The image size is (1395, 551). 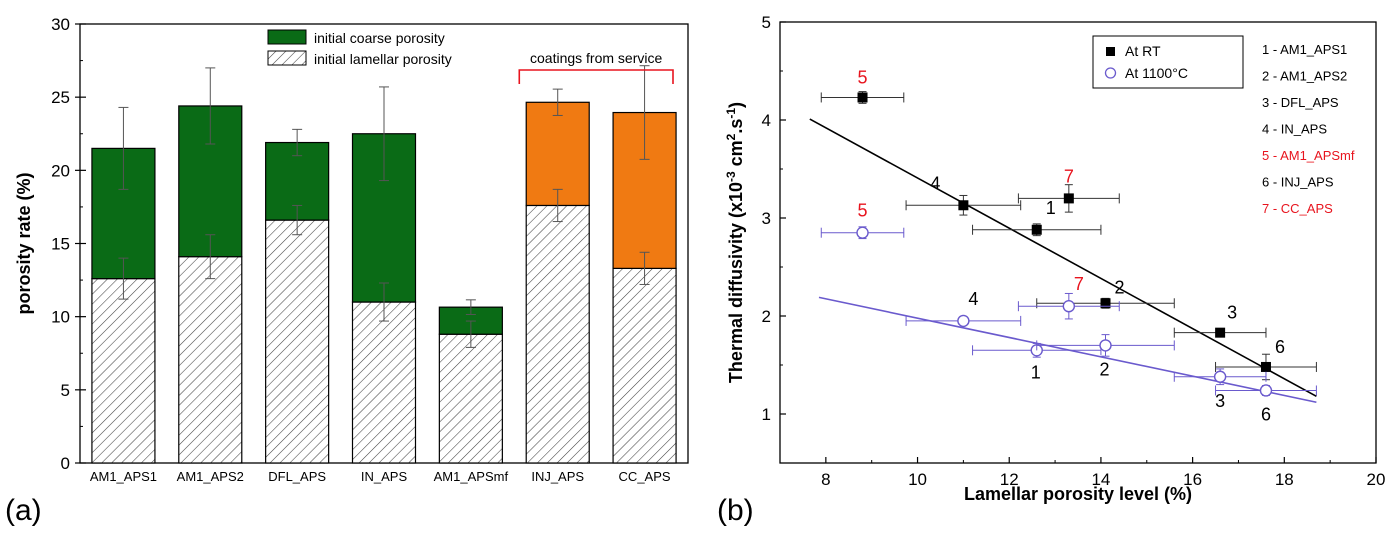 What do you see at coordinates (1304, 76) in the screenshot?
I see `sample-list-item: 2 - AM1_APS2` at bounding box center [1304, 76].